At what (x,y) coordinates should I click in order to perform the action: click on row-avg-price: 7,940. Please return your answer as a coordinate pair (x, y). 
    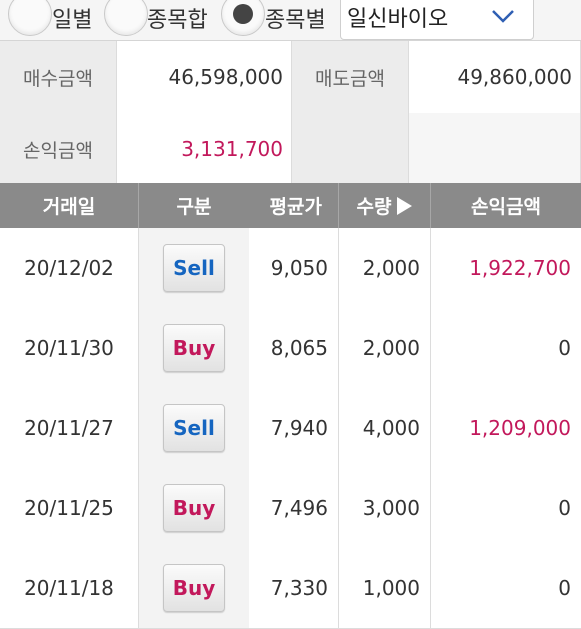
    Looking at the image, I should click on (294, 428).